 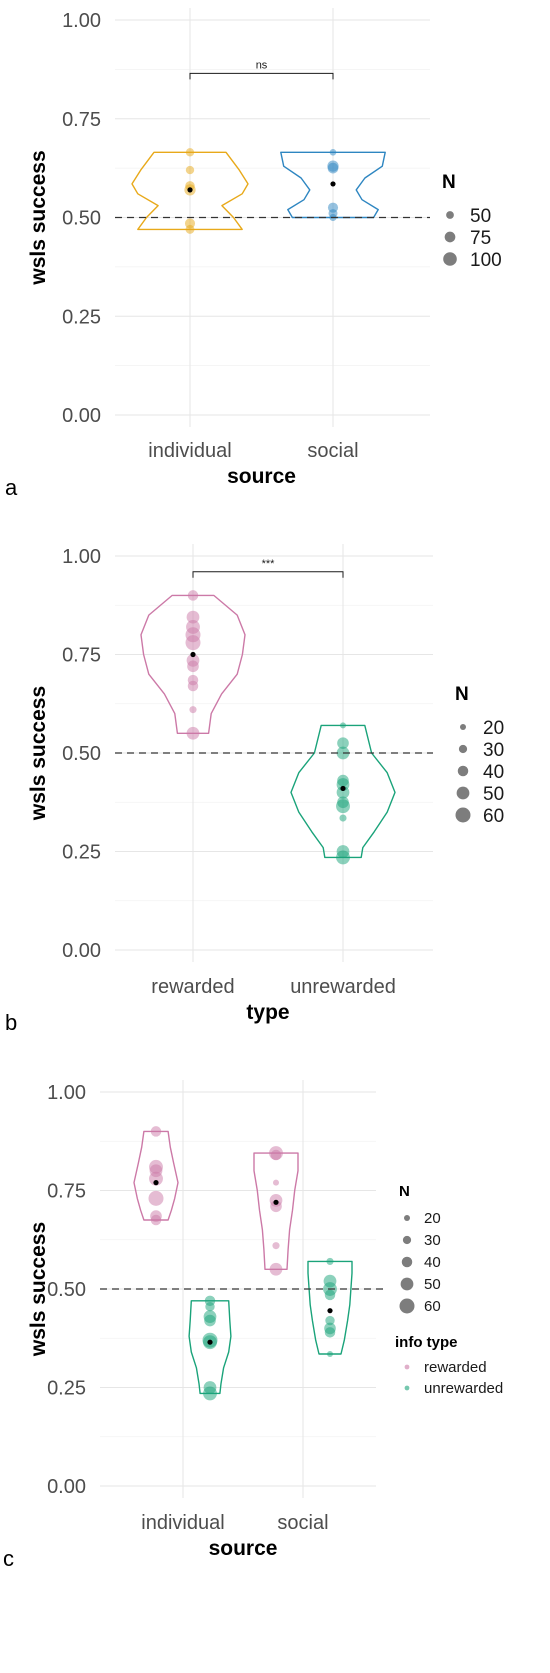 I want to click on x-axis-label: source, so click(x=261, y=476).